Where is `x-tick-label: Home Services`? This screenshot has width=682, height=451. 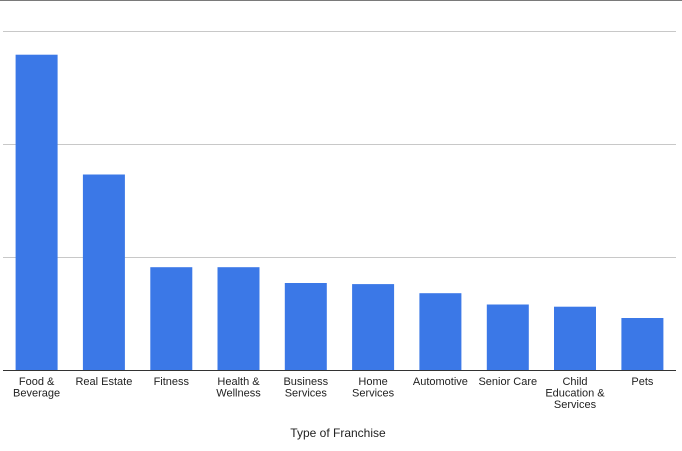 x-tick-label: Home Services is located at coordinates (373, 388).